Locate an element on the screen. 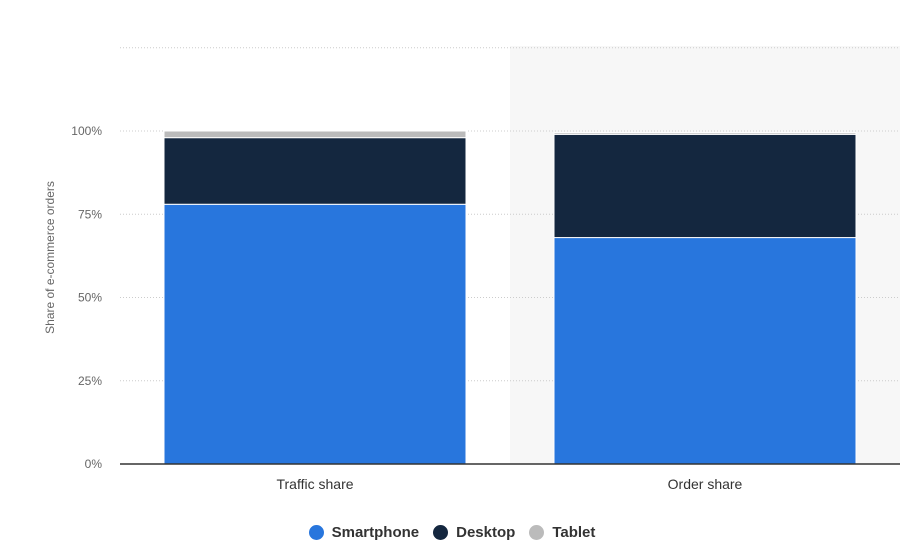 This screenshot has width=904, height=556. legend-marker-smartphone is located at coordinates (316, 532).